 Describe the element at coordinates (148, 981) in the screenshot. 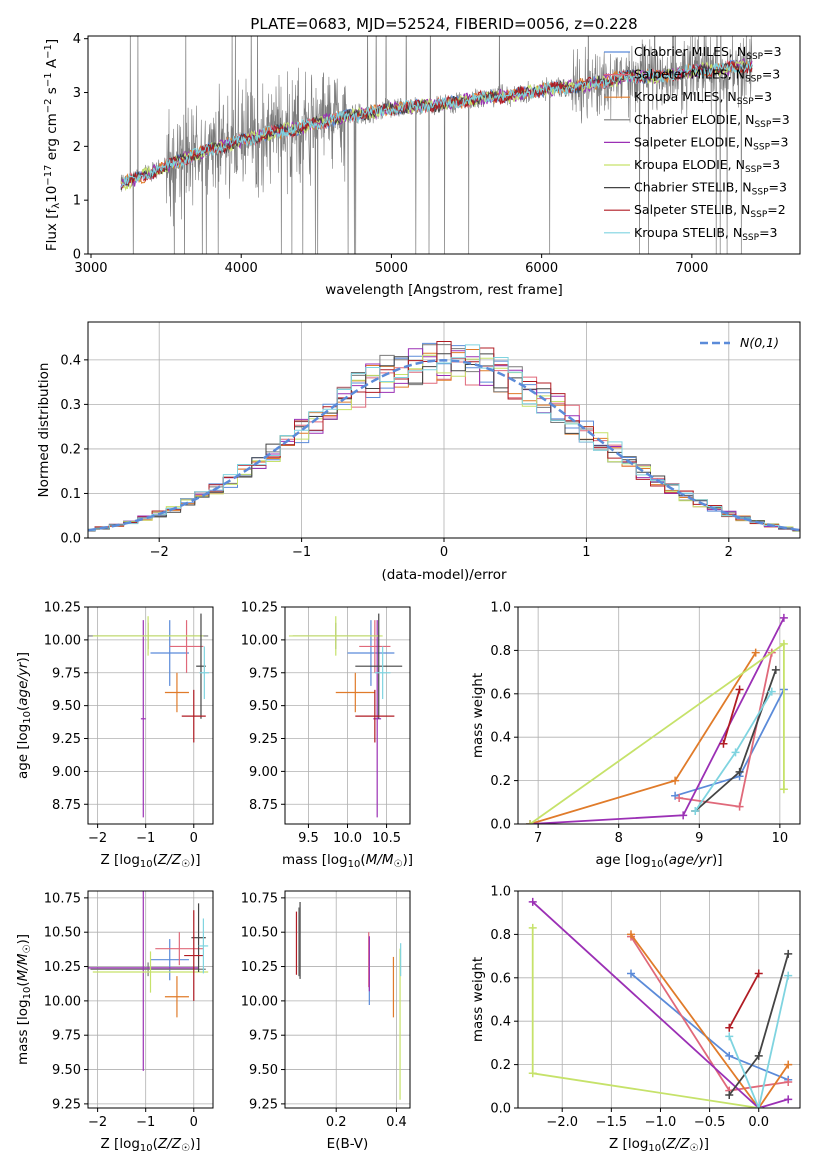

I see `plot-area-mass-vs-Z` at that location.